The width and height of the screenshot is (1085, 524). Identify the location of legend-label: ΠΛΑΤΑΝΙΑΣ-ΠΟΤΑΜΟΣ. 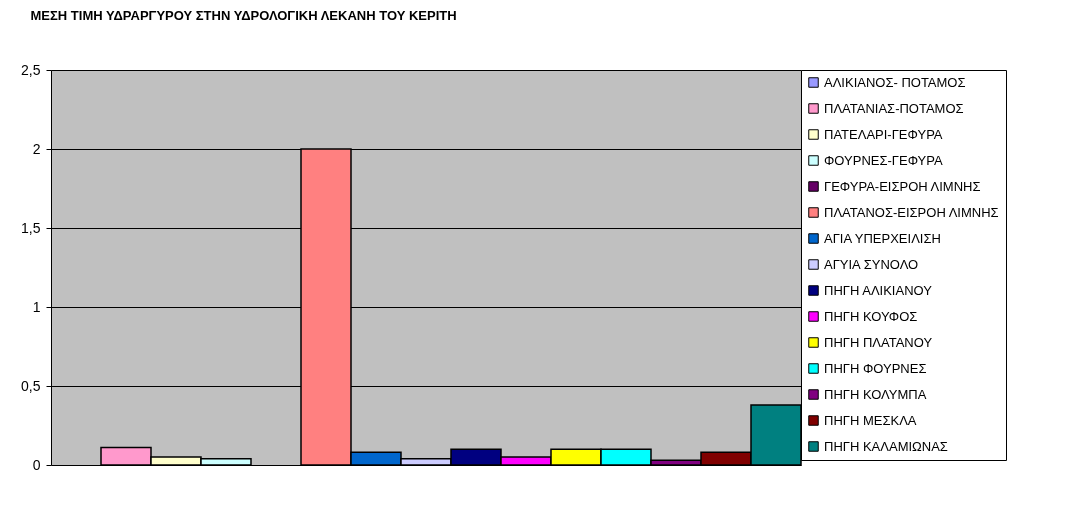
(894, 108).